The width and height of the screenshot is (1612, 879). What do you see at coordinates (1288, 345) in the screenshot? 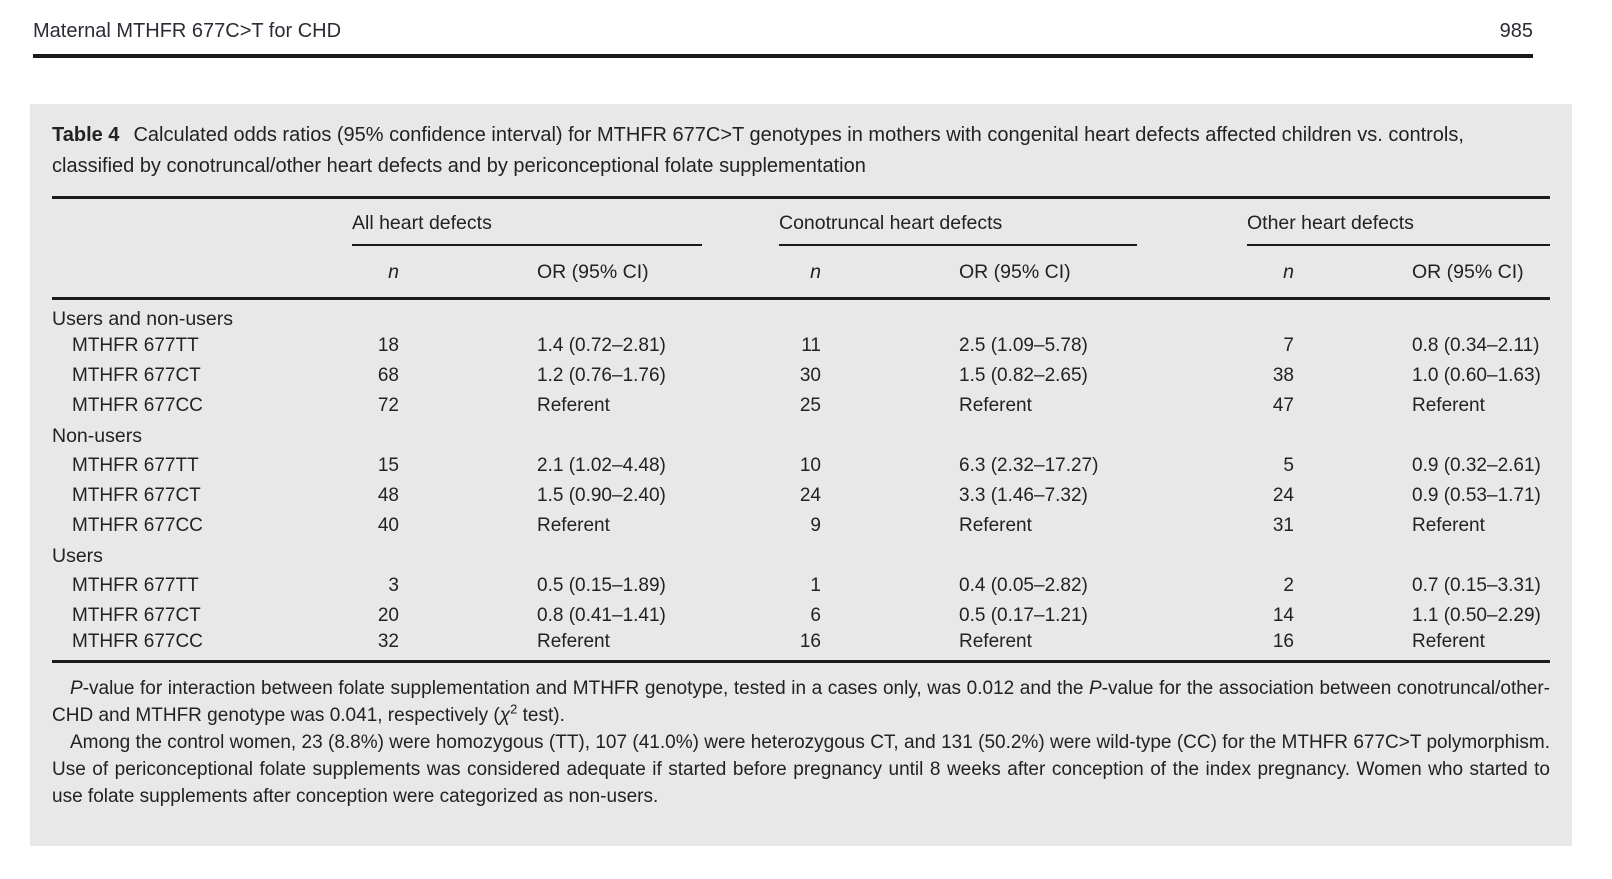
I see `n-other: 7` at bounding box center [1288, 345].